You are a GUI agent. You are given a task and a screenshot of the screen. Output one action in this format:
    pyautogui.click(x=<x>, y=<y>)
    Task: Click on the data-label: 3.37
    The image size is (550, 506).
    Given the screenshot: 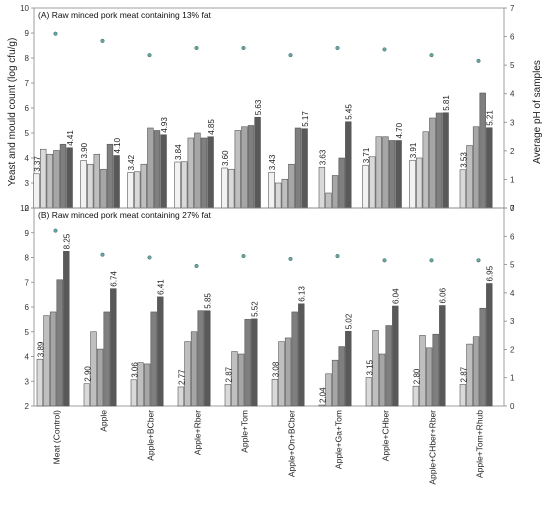 What is the action you would take?
    pyautogui.click(x=37, y=164)
    